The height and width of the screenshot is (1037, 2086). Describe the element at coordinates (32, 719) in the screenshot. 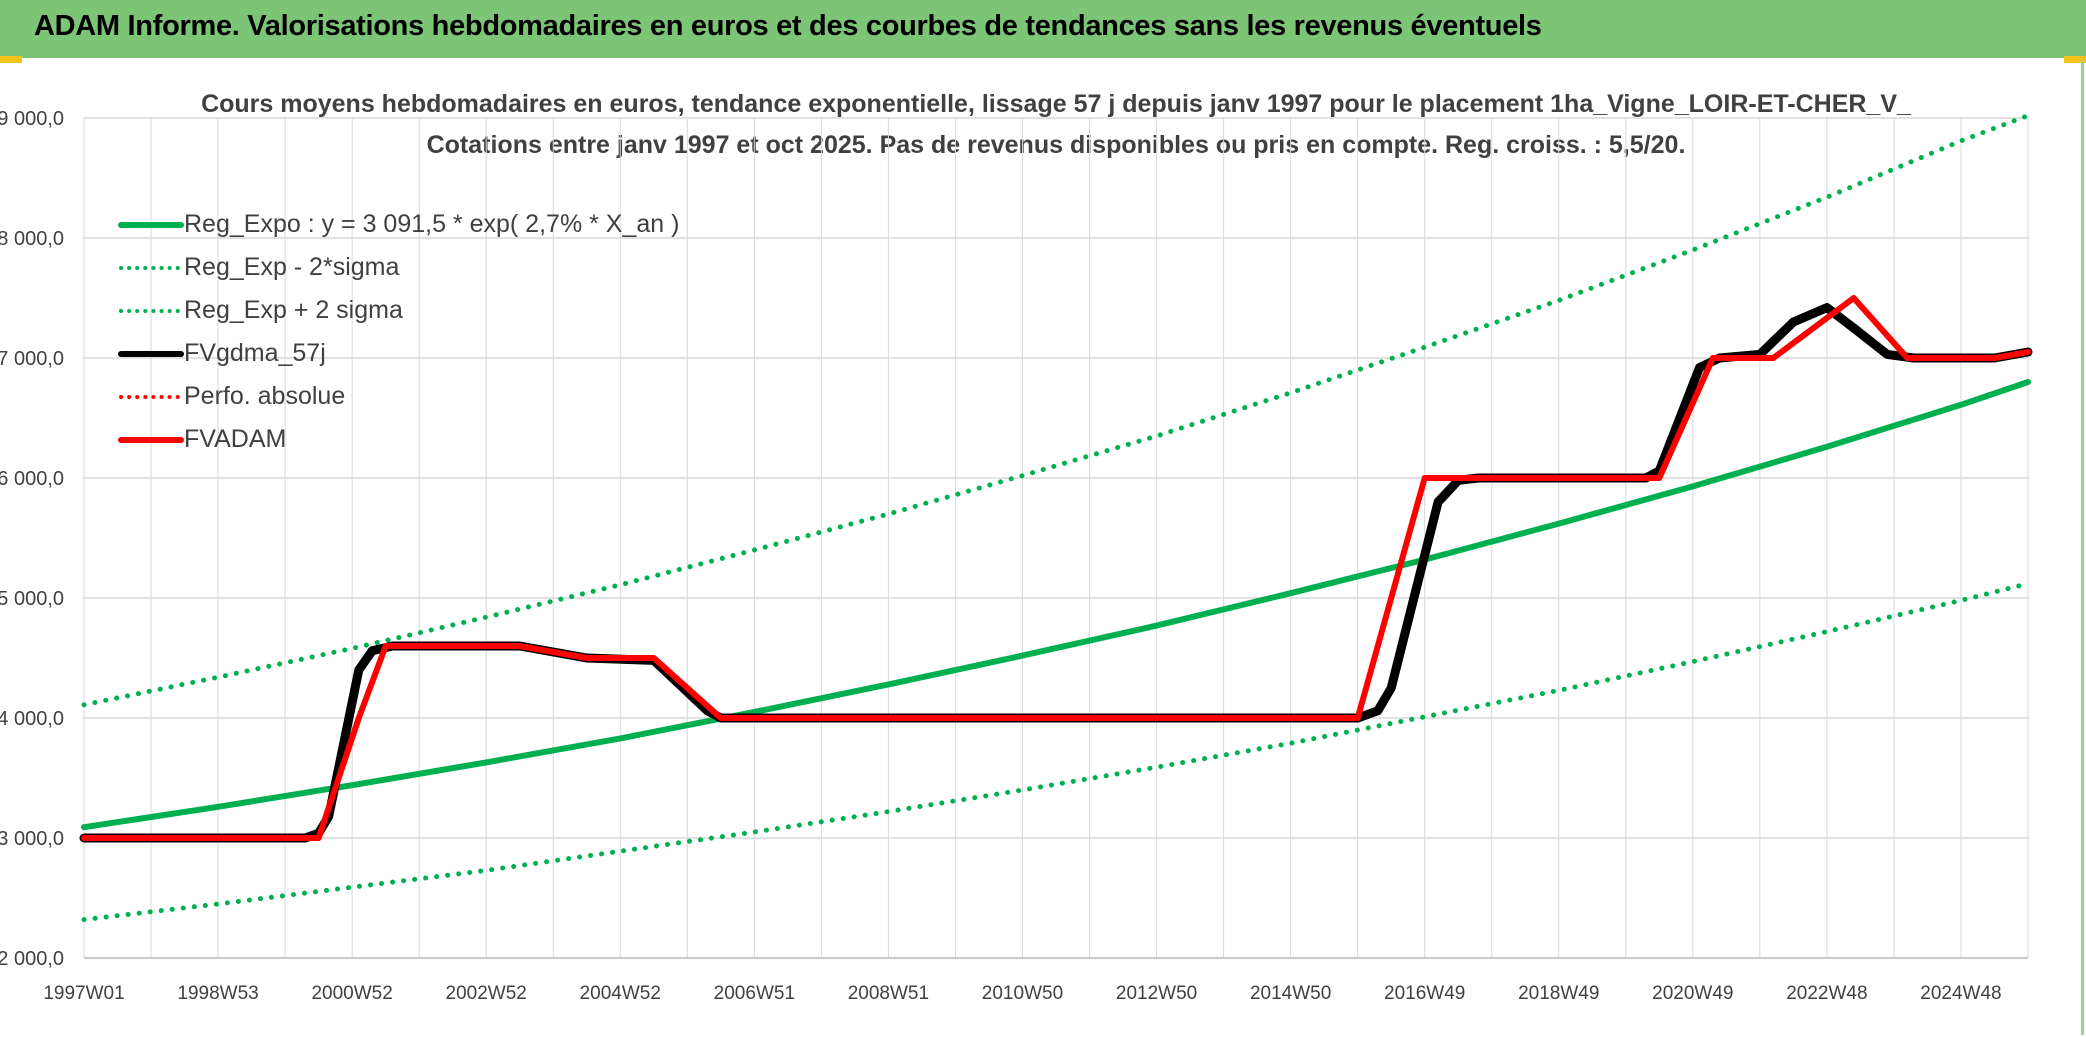

I see `y-tick-label: 4 000,0` at that location.